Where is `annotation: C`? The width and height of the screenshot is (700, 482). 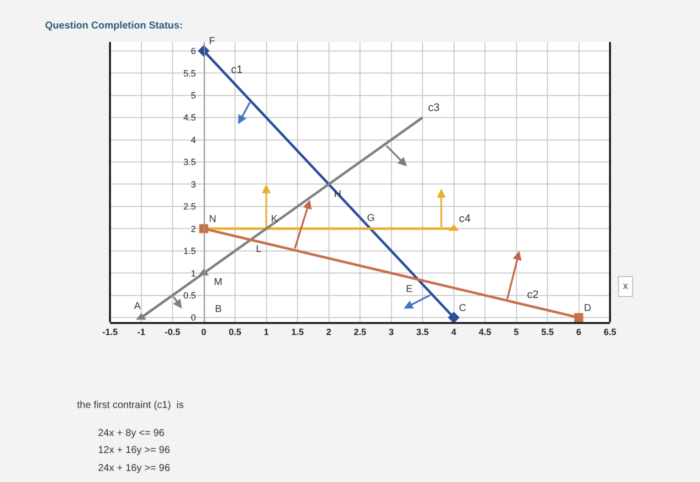 annotation: C is located at coordinates (462, 308).